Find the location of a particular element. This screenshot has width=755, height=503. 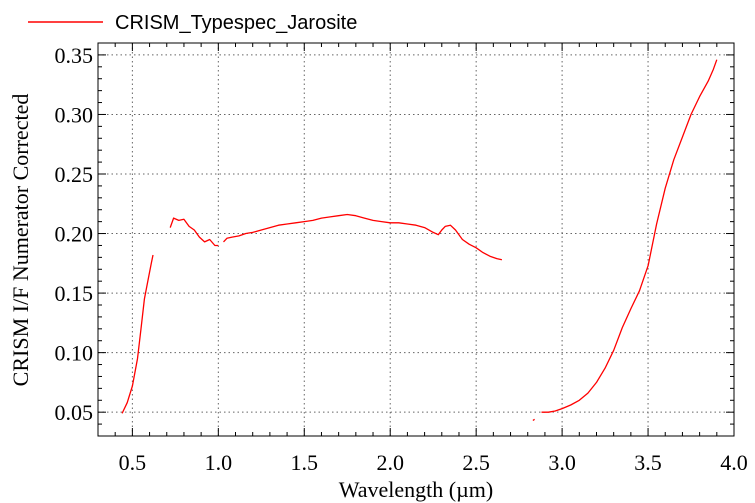

y-tick-label: 0.30 is located at coordinates (74, 114).